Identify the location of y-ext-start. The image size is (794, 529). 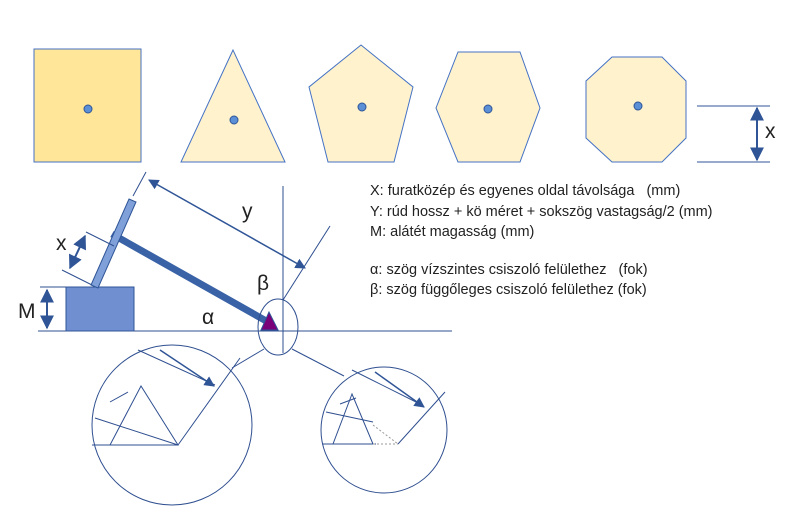
(139, 184).